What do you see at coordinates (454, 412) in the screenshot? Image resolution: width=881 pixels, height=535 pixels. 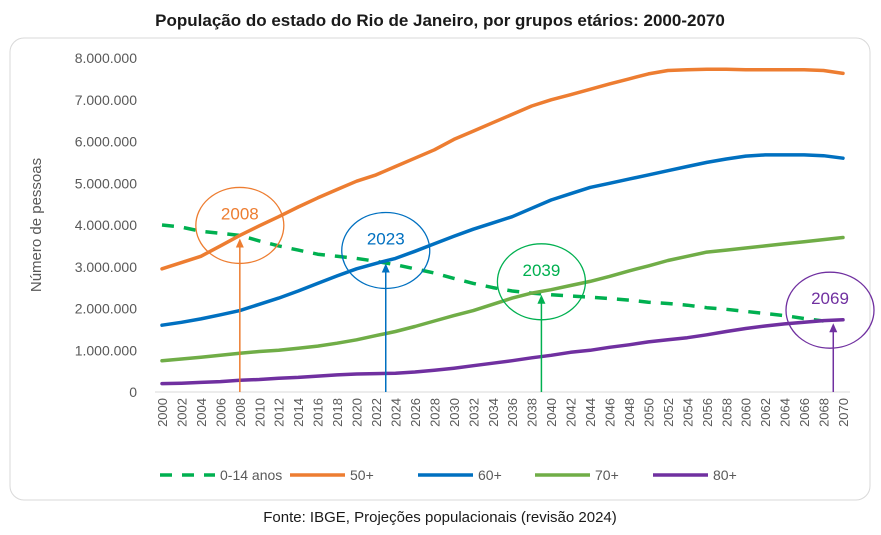 I see `x-tick-label: 2030` at bounding box center [454, 412].